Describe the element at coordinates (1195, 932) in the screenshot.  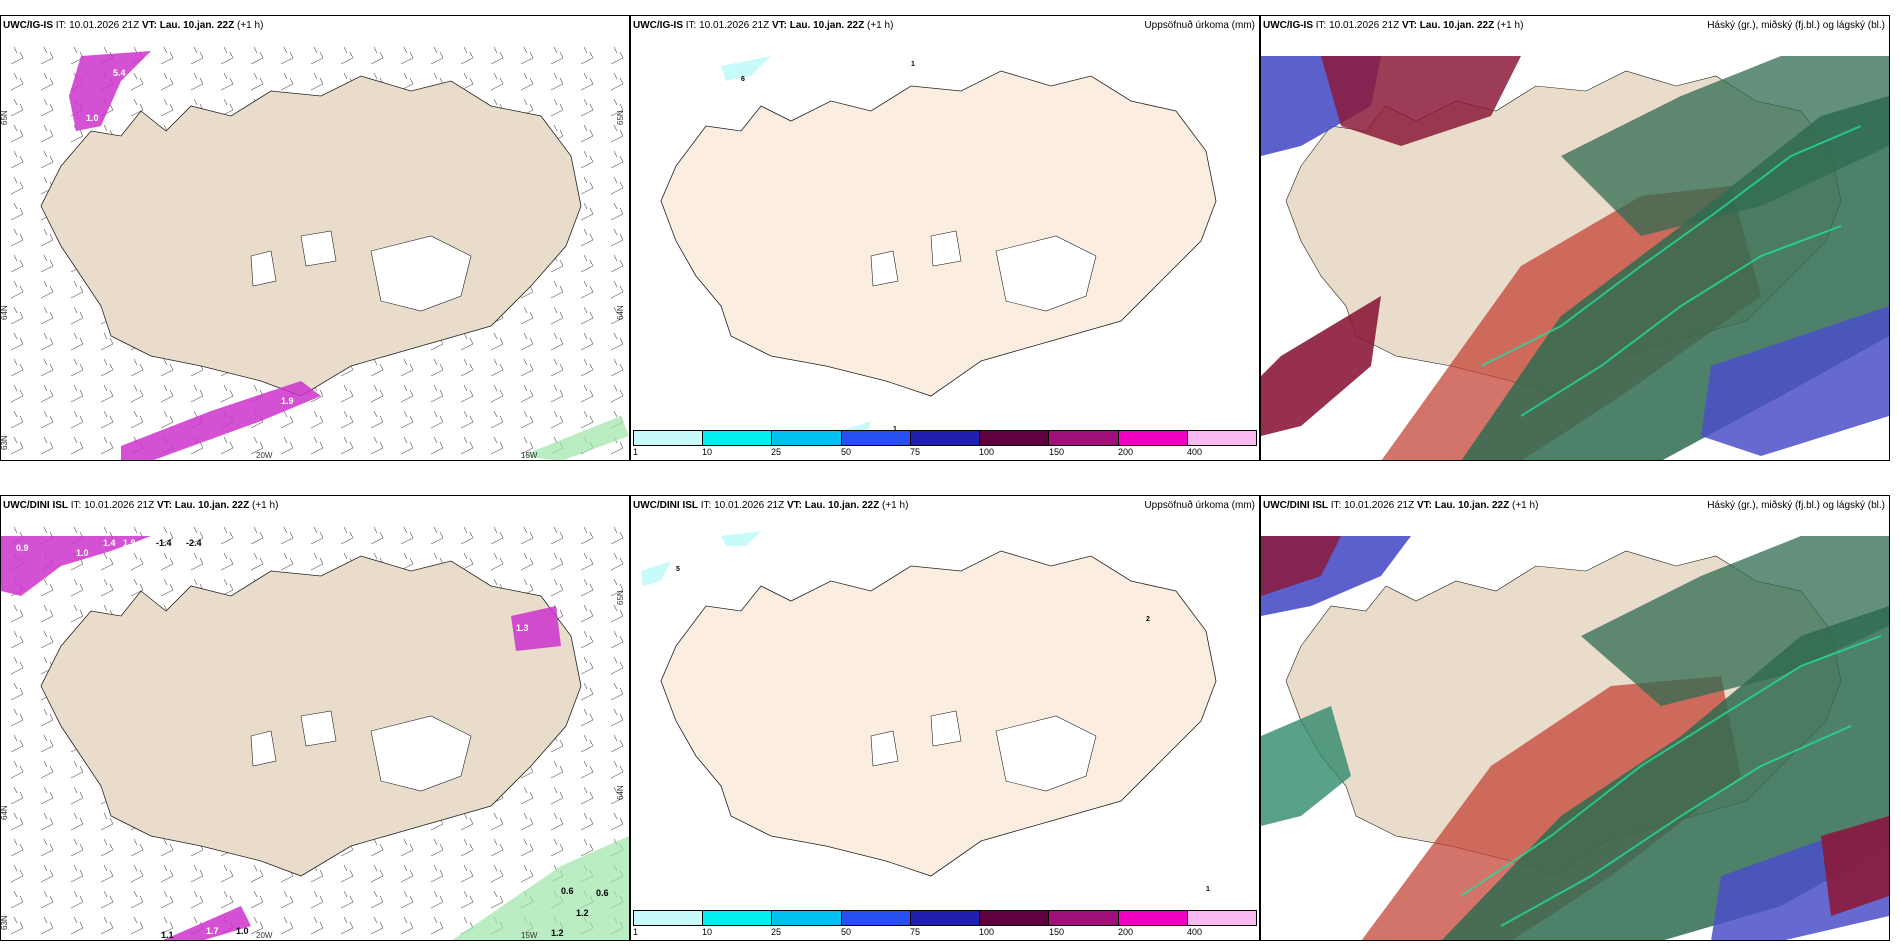
I see `colorbar-label: 400` at that location.